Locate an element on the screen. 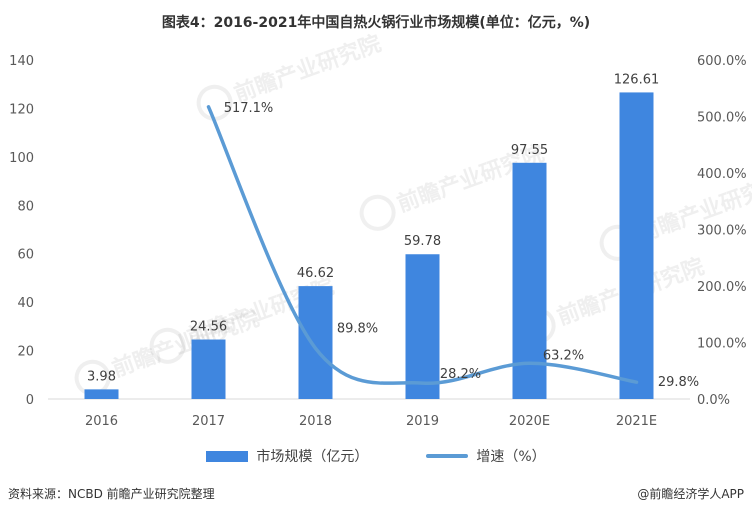 The height and width of the screenshot is (514, 752). chart-title: 图表4：2016-2021年中国自热火锅行业市场规模(单位：亿元，%) is located at coordinates (376, 23).